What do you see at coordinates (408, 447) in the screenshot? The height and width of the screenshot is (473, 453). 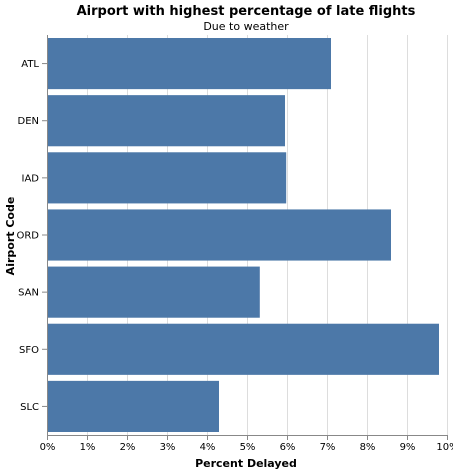 I see `x-tick-label: 9%` at bounding box center [408, 447].